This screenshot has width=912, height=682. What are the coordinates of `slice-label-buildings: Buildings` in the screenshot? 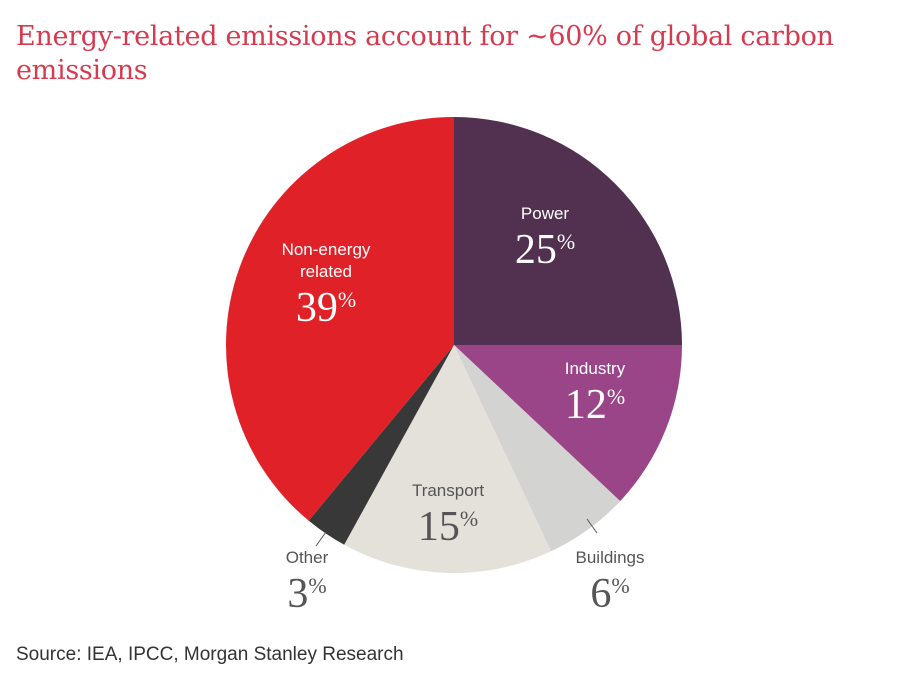 It's located at (610, 557).